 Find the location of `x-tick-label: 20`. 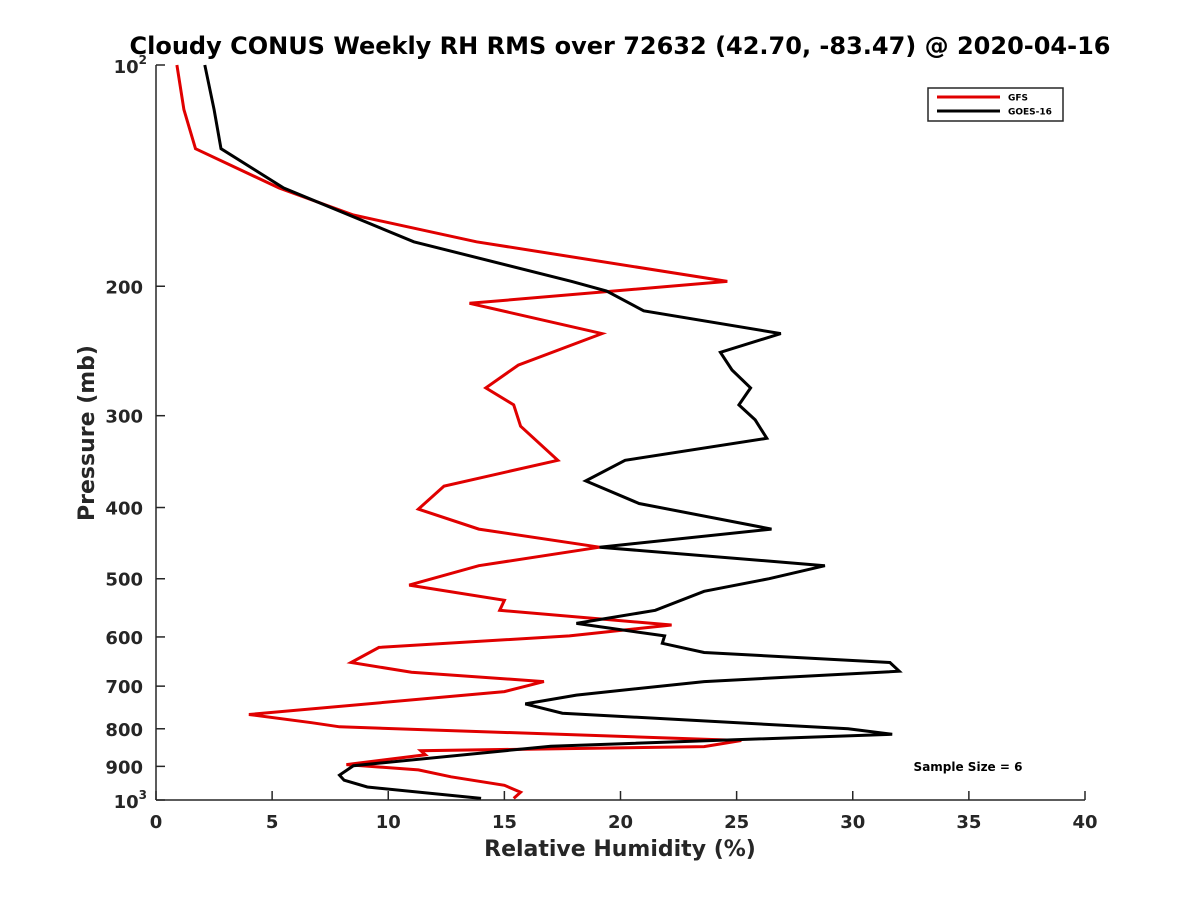

x-tick-label: 20 is located at coordinates (620, 822).